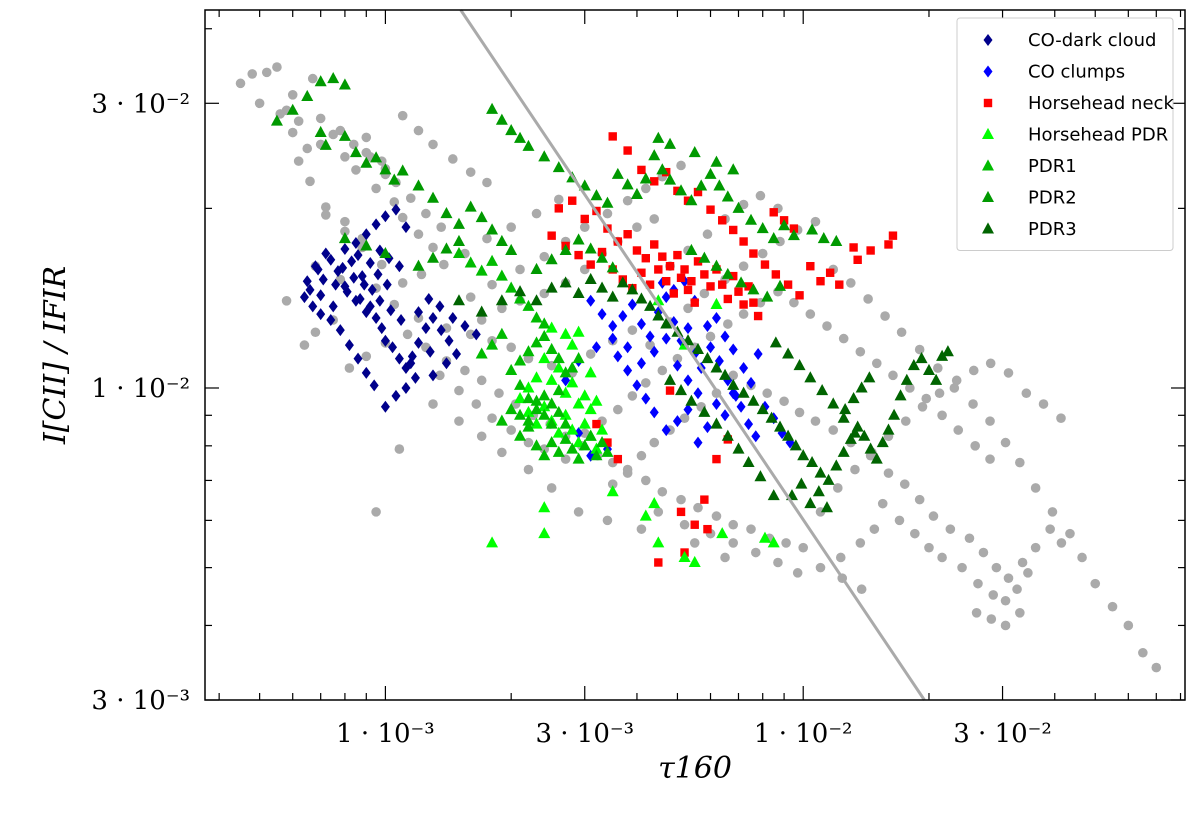  I want to click on series-pdr3, so click(703, 392).